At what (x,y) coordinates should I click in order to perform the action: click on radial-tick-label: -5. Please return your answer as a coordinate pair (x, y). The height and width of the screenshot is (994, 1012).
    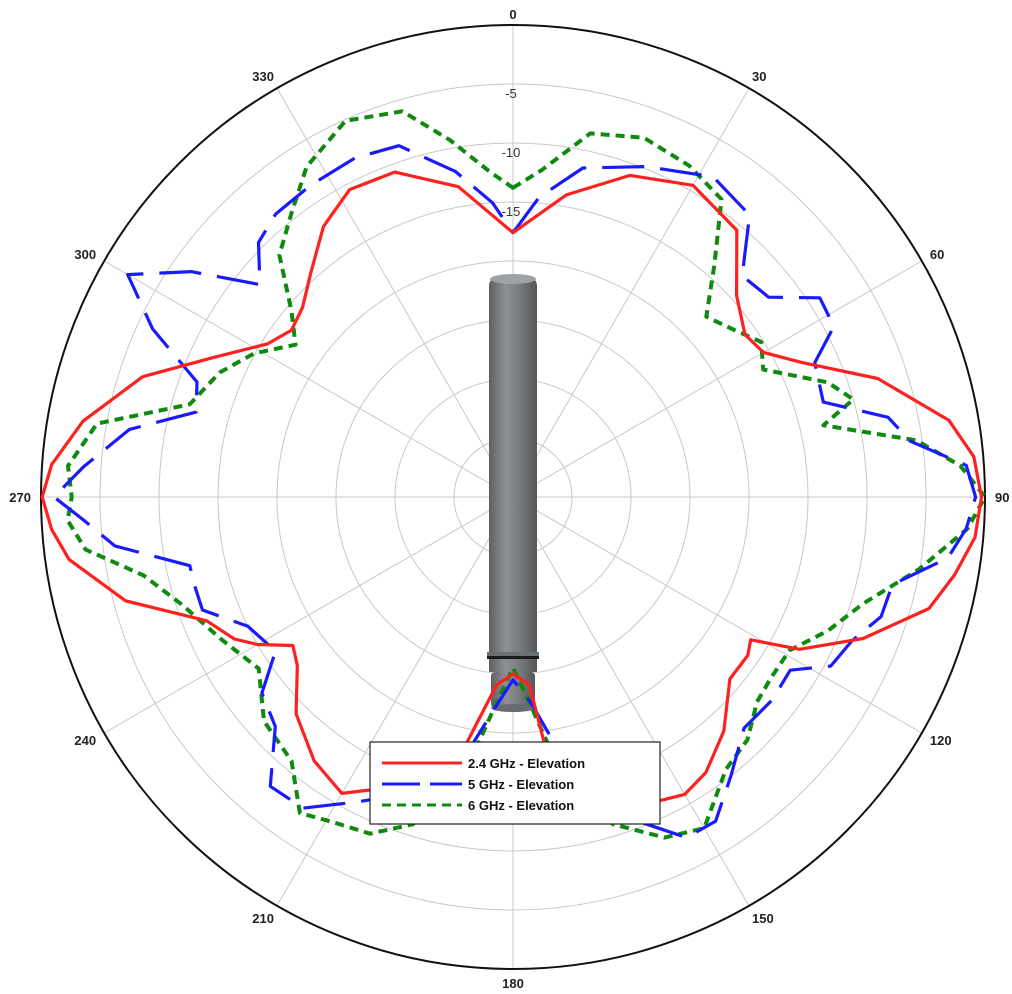
    Looking at the image, I should click on (511, 93).